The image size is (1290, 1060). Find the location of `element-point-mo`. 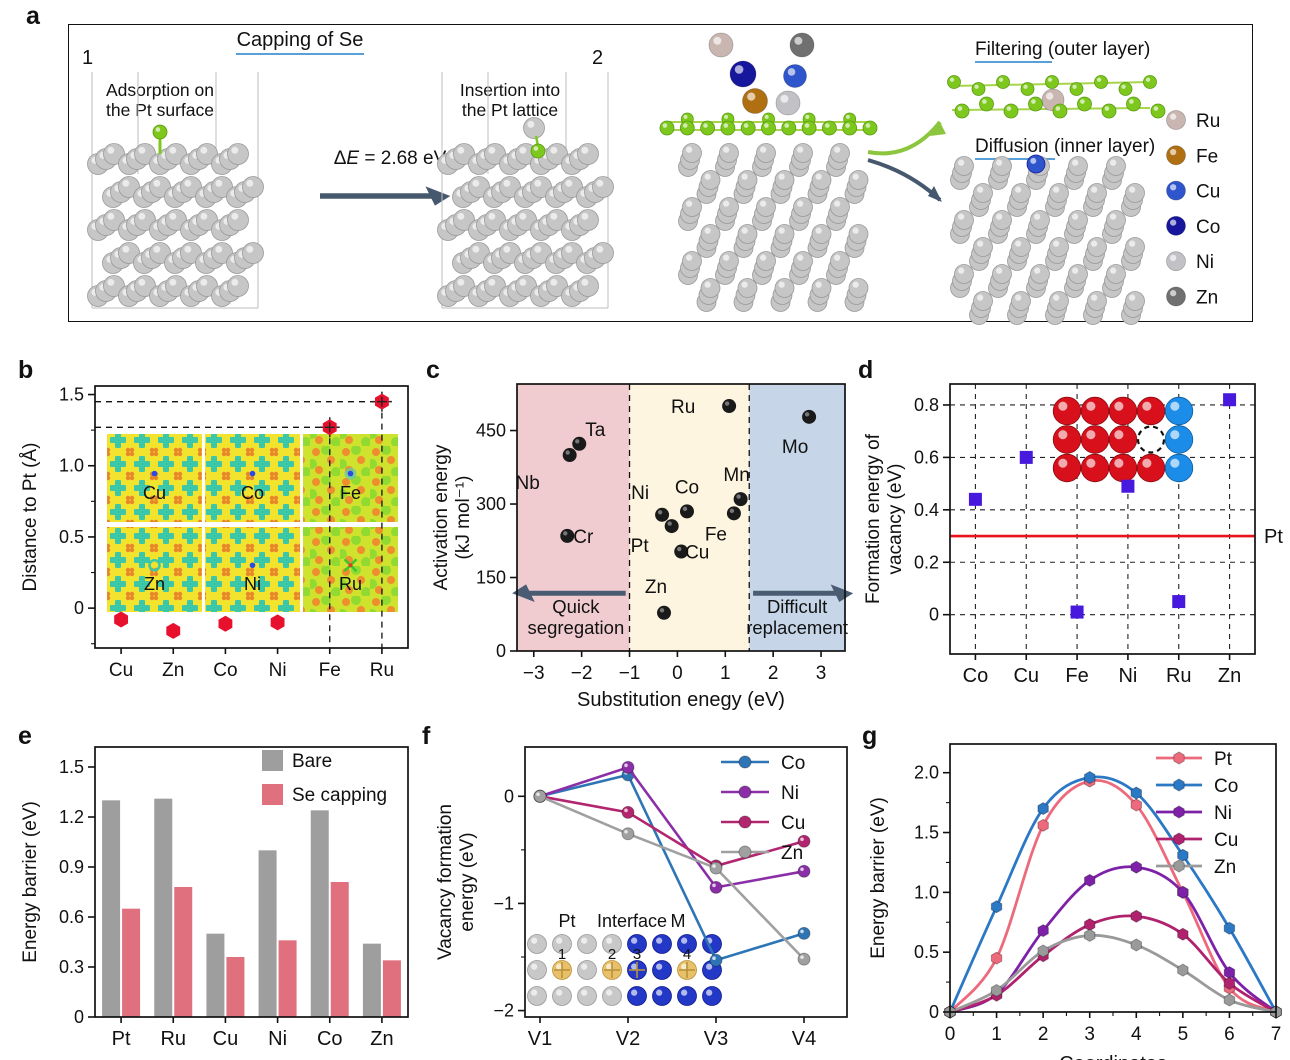

element-point-mo is located at coordinates (809, 416).